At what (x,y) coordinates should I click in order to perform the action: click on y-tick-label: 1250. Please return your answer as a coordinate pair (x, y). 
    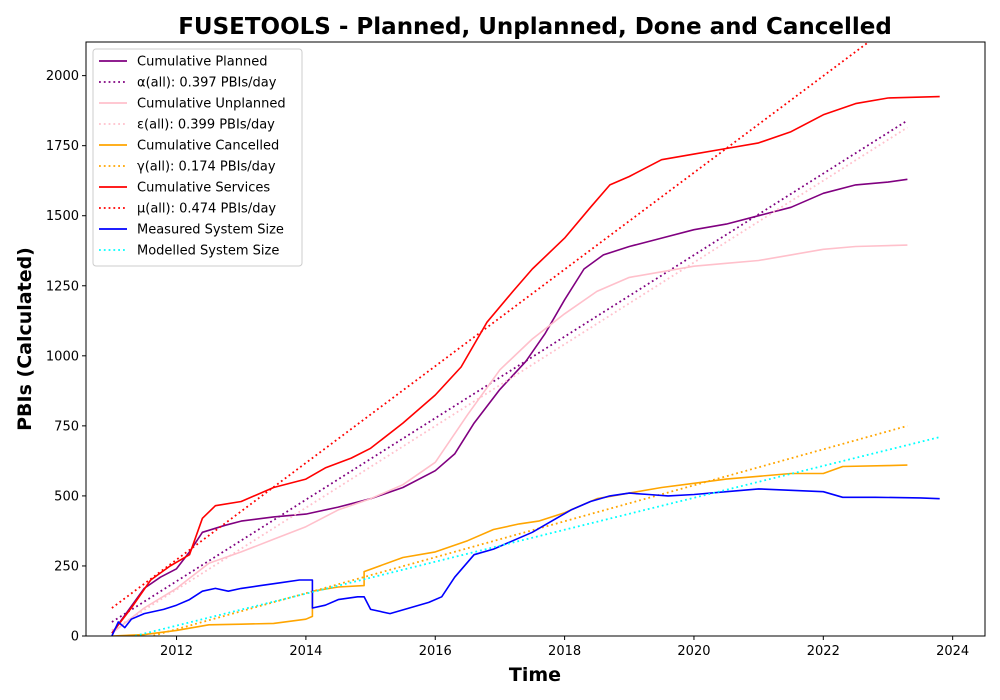
    Looking at the image, I should click on (62, 286).